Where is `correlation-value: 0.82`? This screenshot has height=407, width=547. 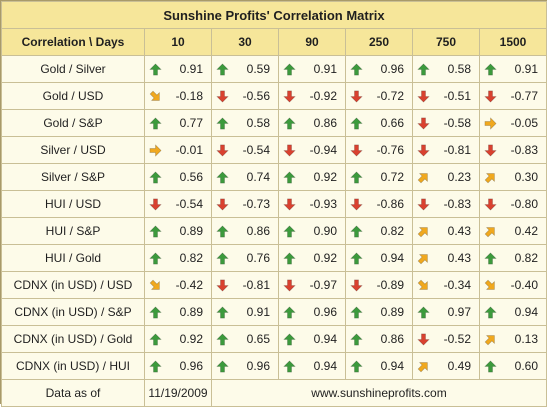 correlation-value: 0.82 is located at coordinates (392, 231).